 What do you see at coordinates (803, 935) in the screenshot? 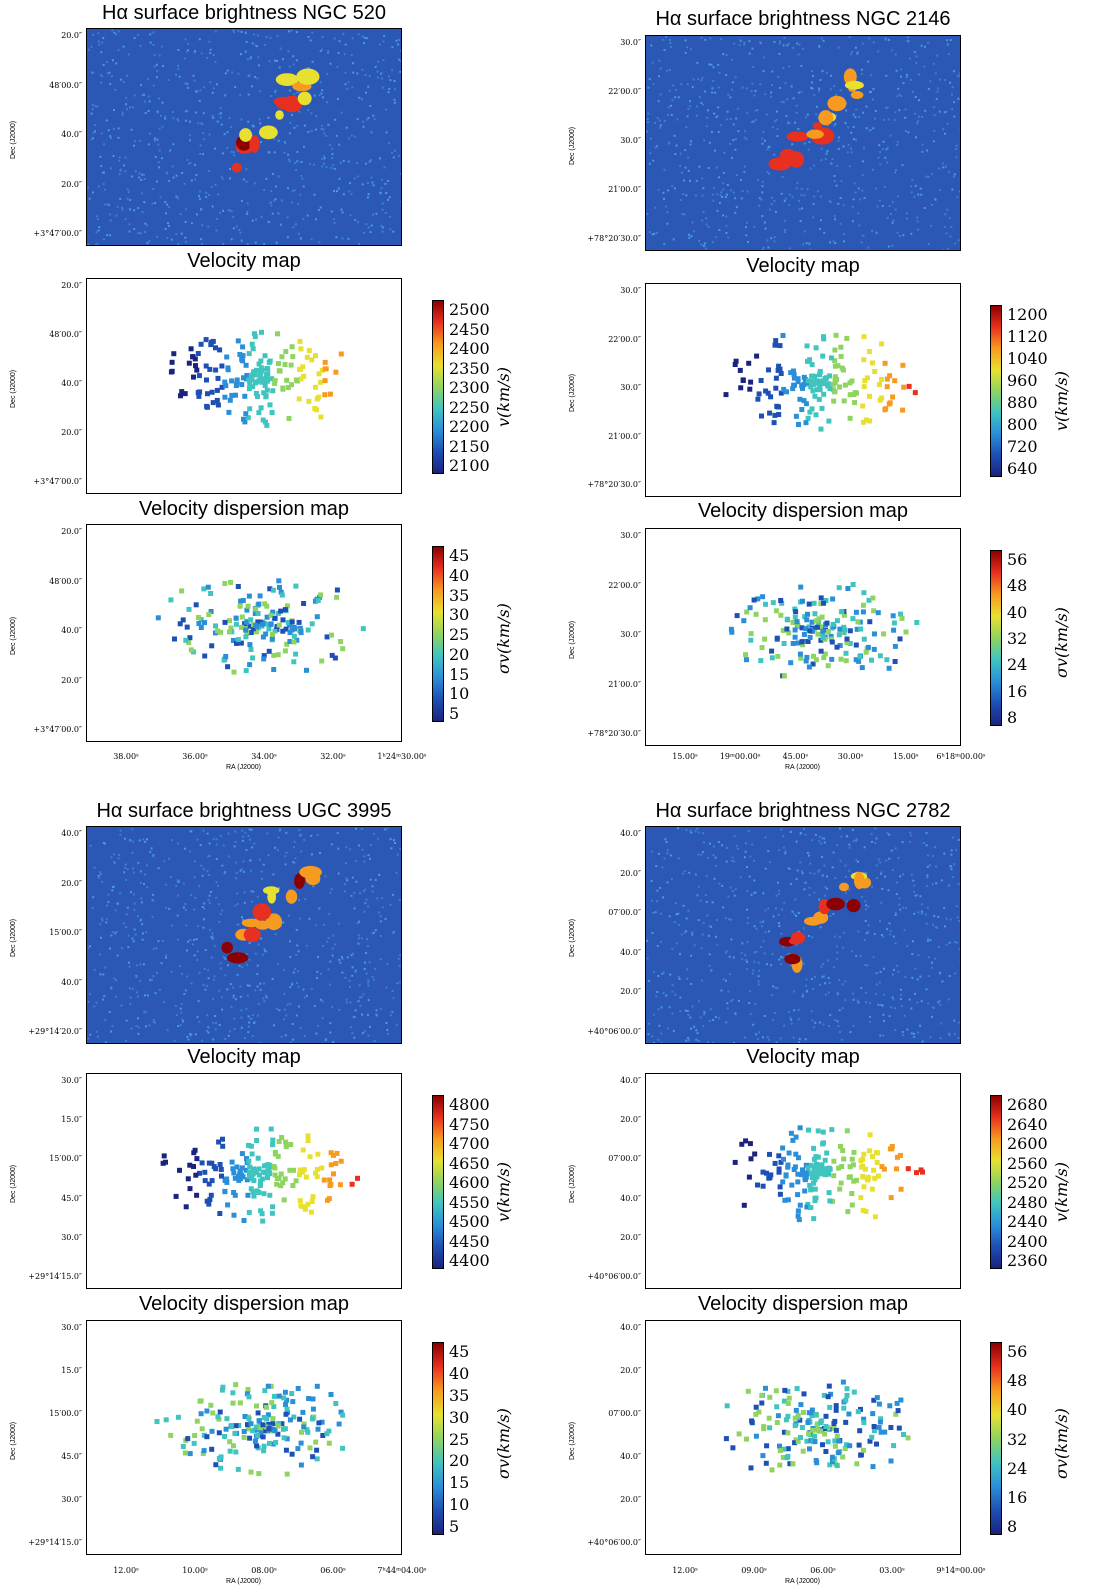
I see `ngc2782-surface-map` at bounding box center [803, 935].